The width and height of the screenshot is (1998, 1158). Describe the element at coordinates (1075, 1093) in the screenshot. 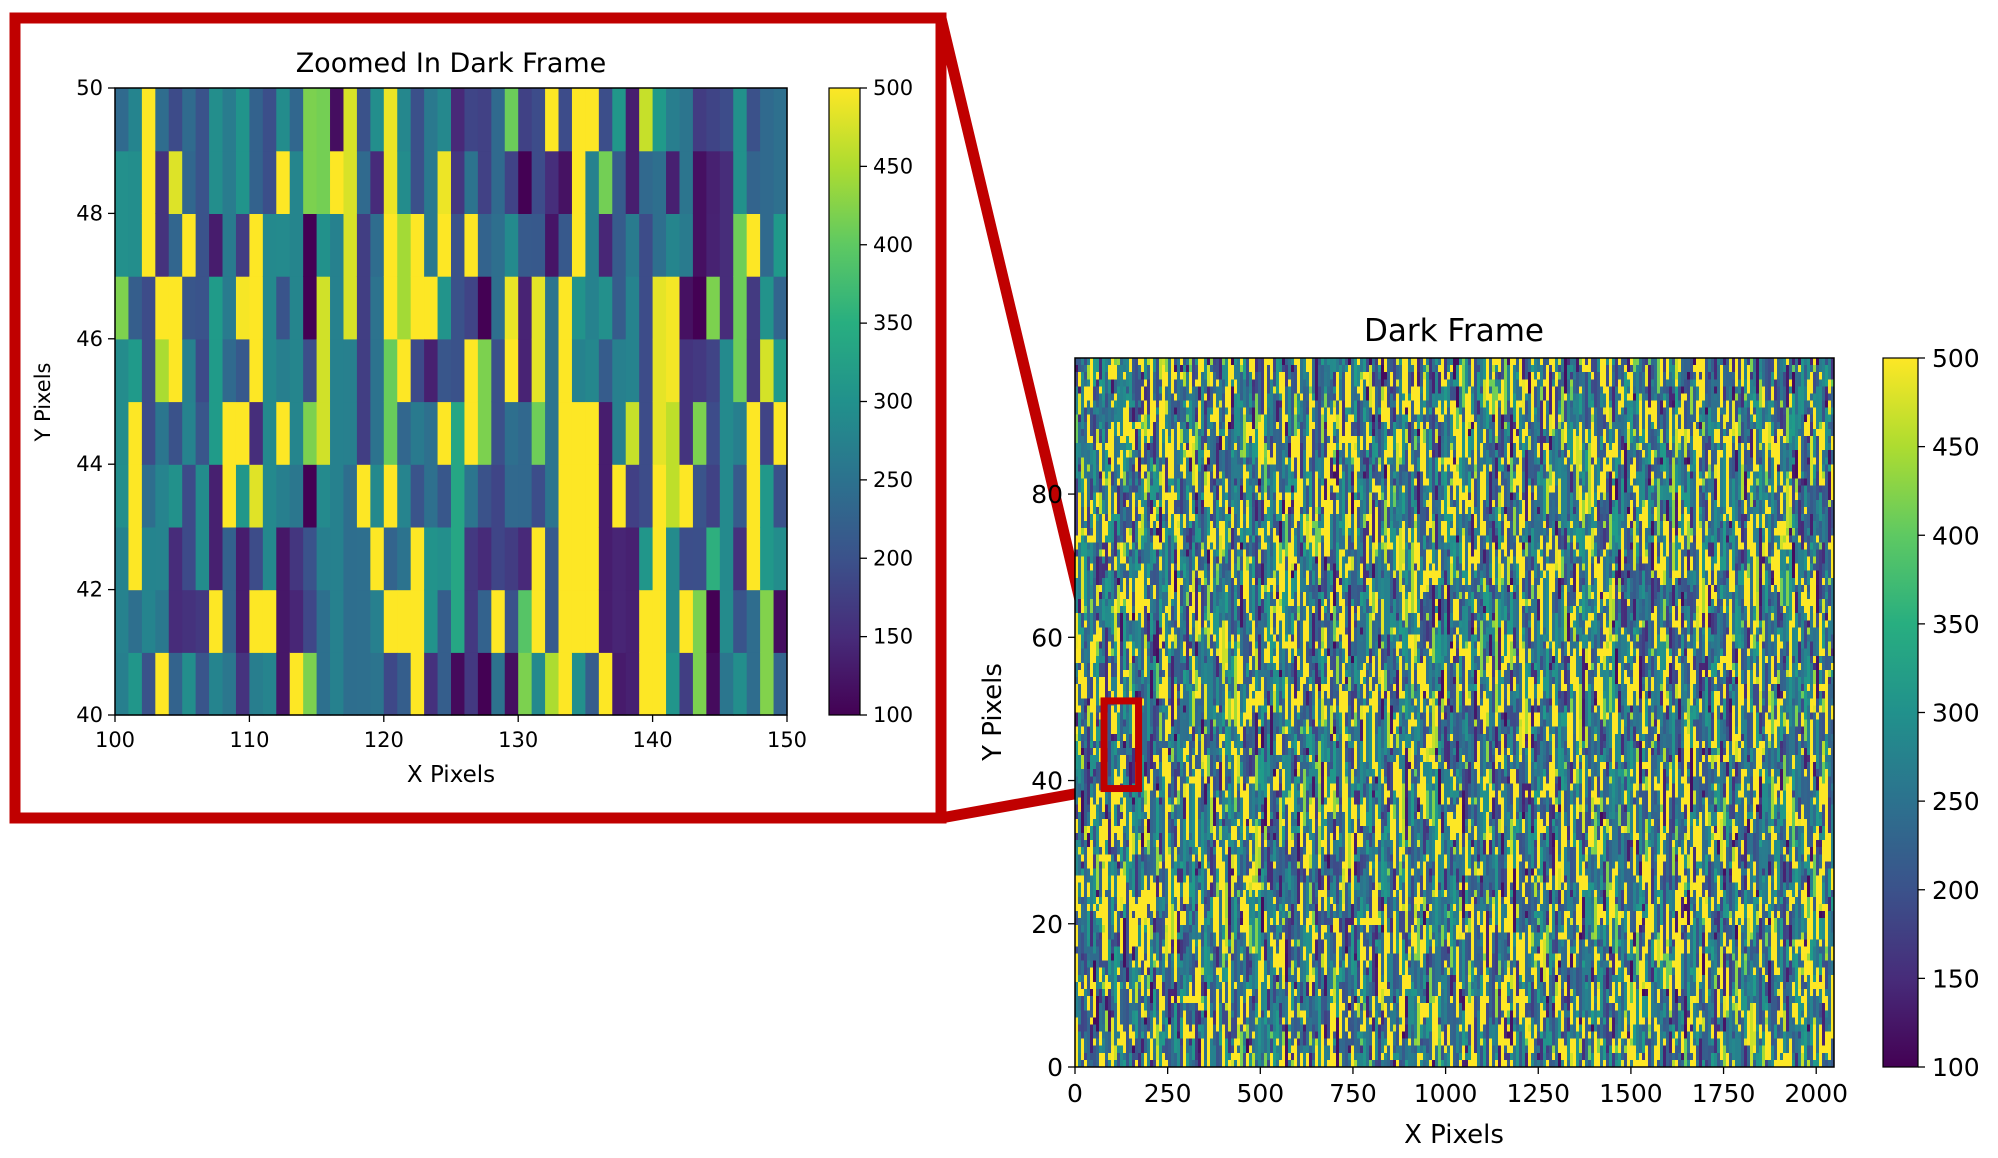

I see `x-tick-label: 0` at that location.